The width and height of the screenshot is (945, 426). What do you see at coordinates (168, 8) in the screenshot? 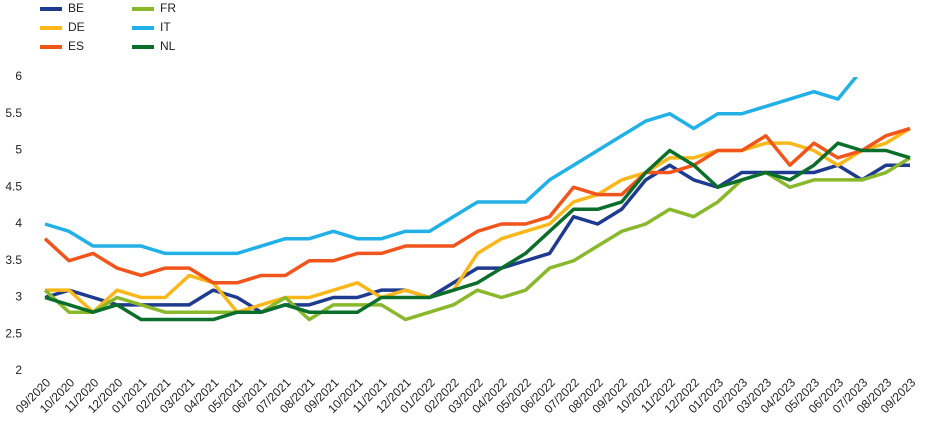
I see `legend-label: FR` at bounding box center [168, 8].